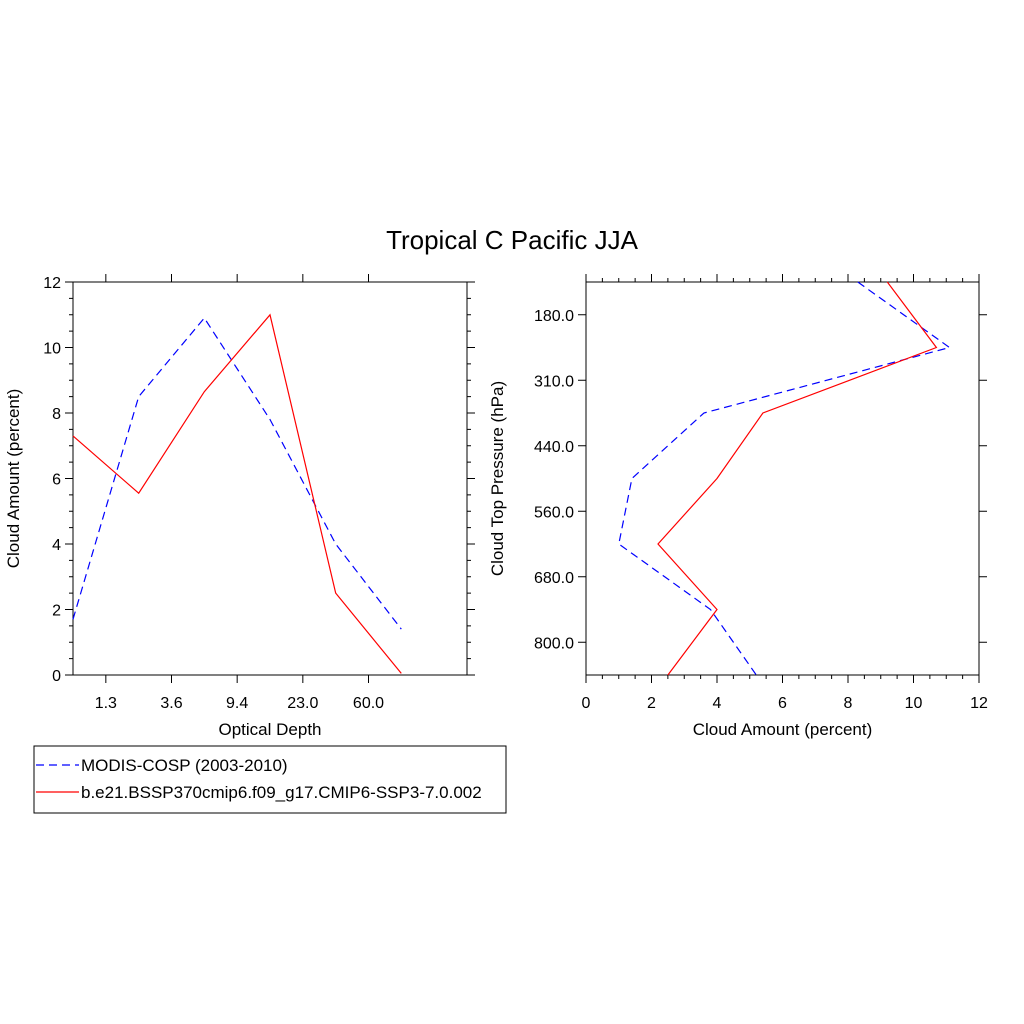 The height and width of the screenshot is (1024, 1024). What do you see at coordinates (512, 240) in the screenshot?
I see `figure-title: Tropical C Pacific JJA` at bounding box center [512, 240].